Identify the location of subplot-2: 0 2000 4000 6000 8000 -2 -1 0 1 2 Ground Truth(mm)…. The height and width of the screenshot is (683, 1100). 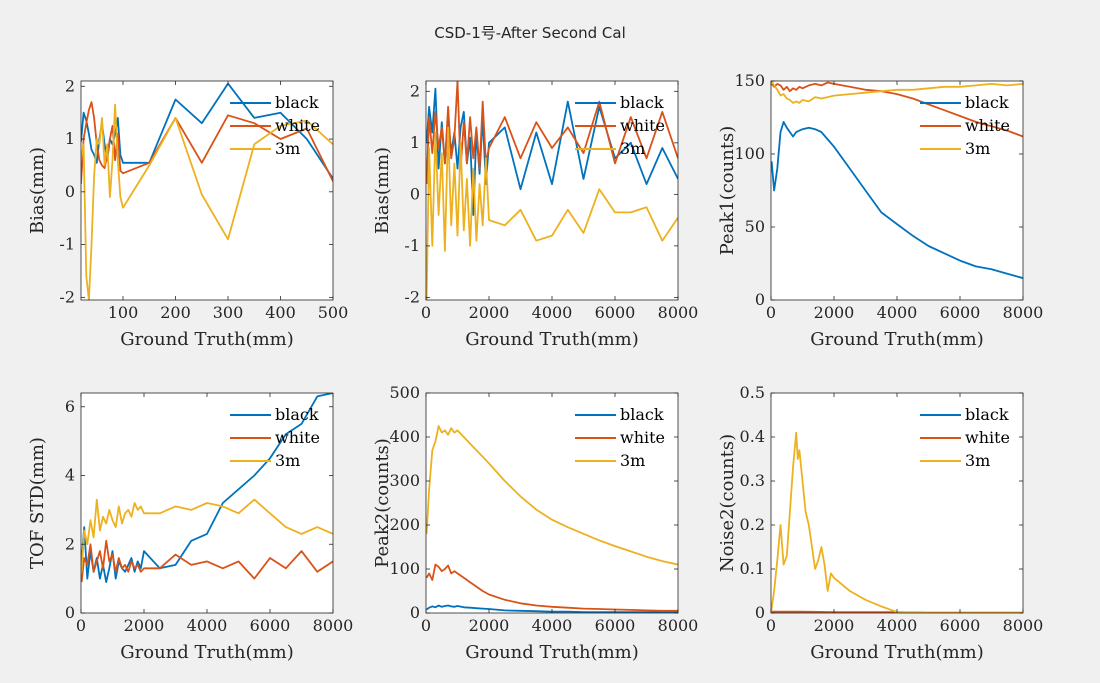
(535, 215).